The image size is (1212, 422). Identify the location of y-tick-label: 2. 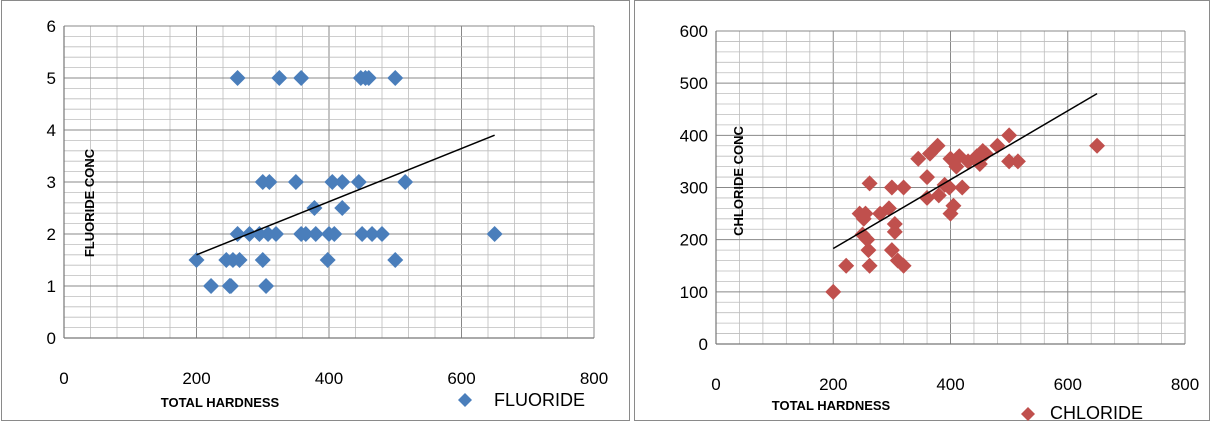
(51, 234).